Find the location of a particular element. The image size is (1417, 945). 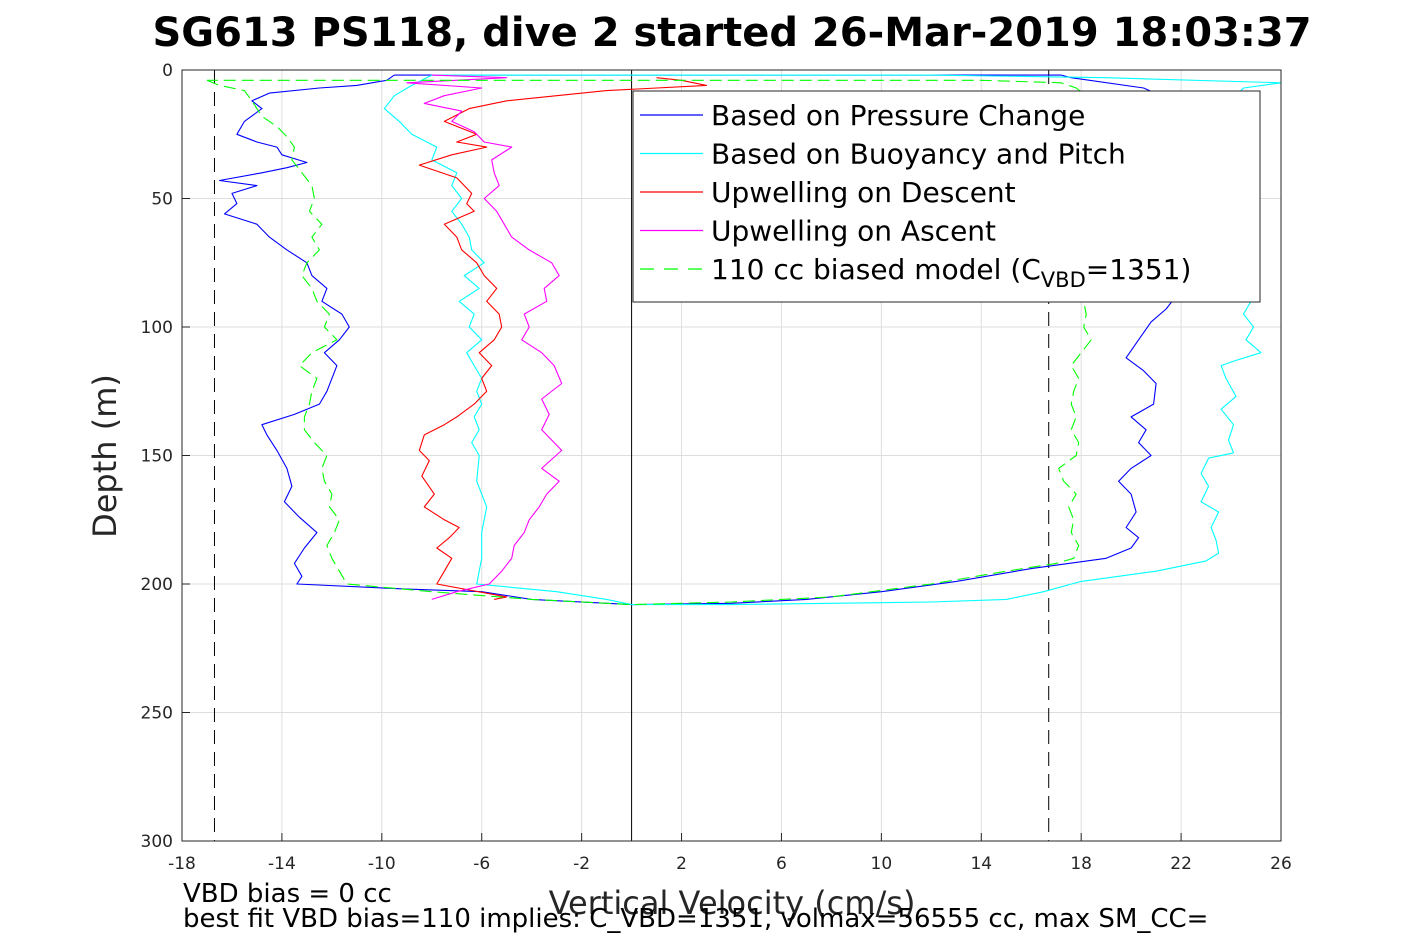

x-tick-labels: -18 -14 -10 -6 -2 2 6 10 14 18 22 26 is located at coordinates (730, 853).